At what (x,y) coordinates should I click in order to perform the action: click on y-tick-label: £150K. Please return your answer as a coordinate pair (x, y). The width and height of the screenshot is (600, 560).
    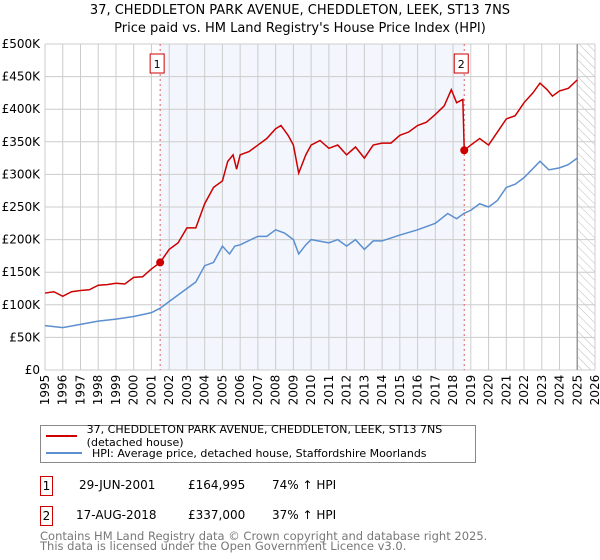
    Looking at the image, I should click on (22, 272).